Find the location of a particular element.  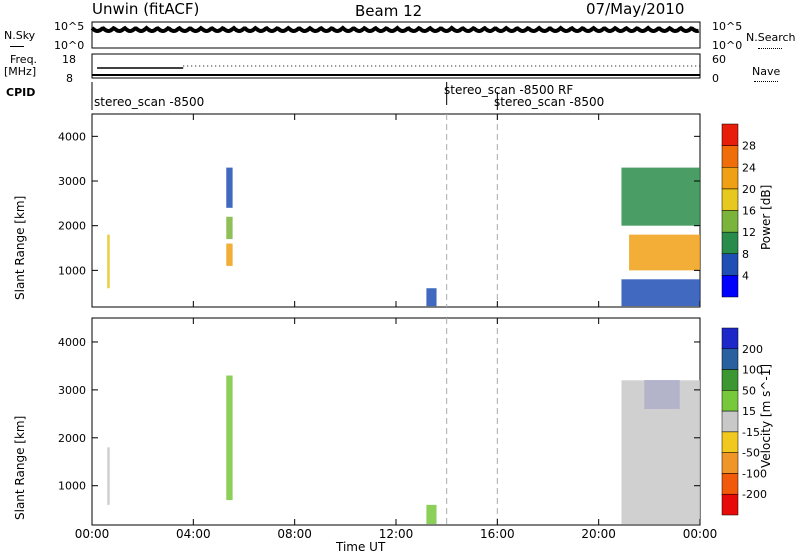

nave-tick-bottom: 0 is located at coordinates (715, 78).